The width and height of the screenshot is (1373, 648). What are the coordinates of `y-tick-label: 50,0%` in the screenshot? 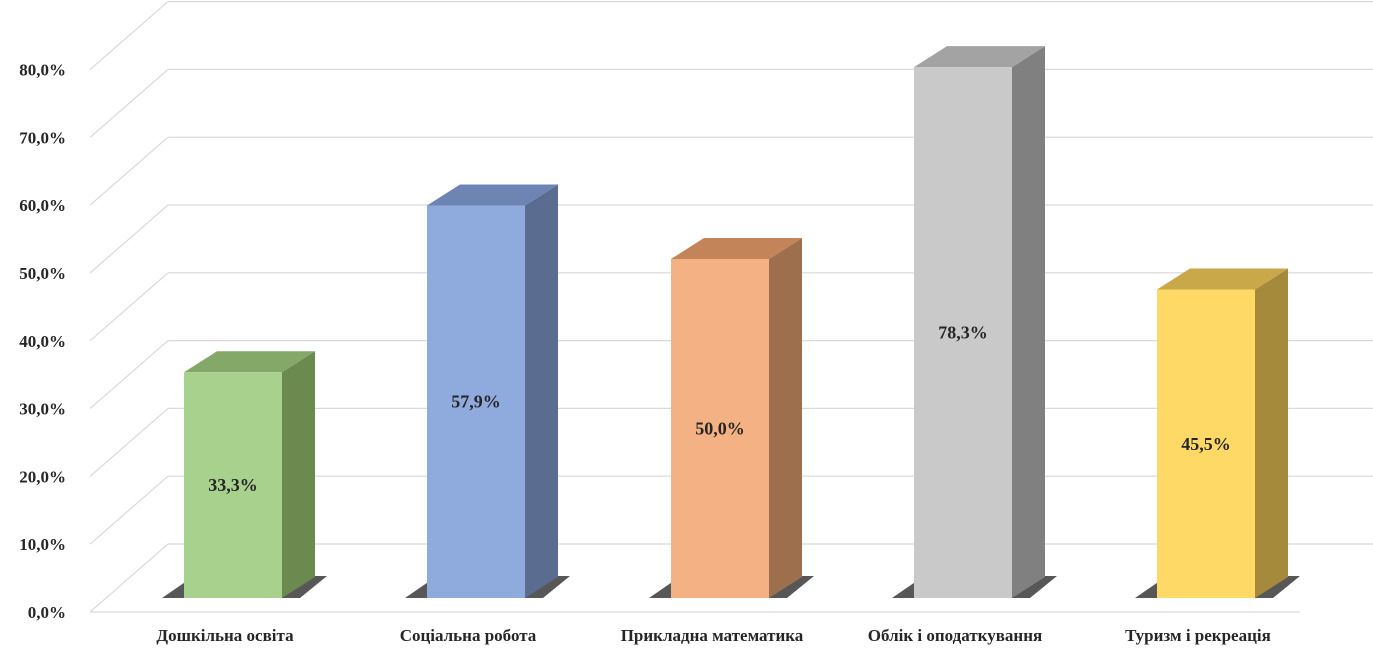 It's located at (42, 273).